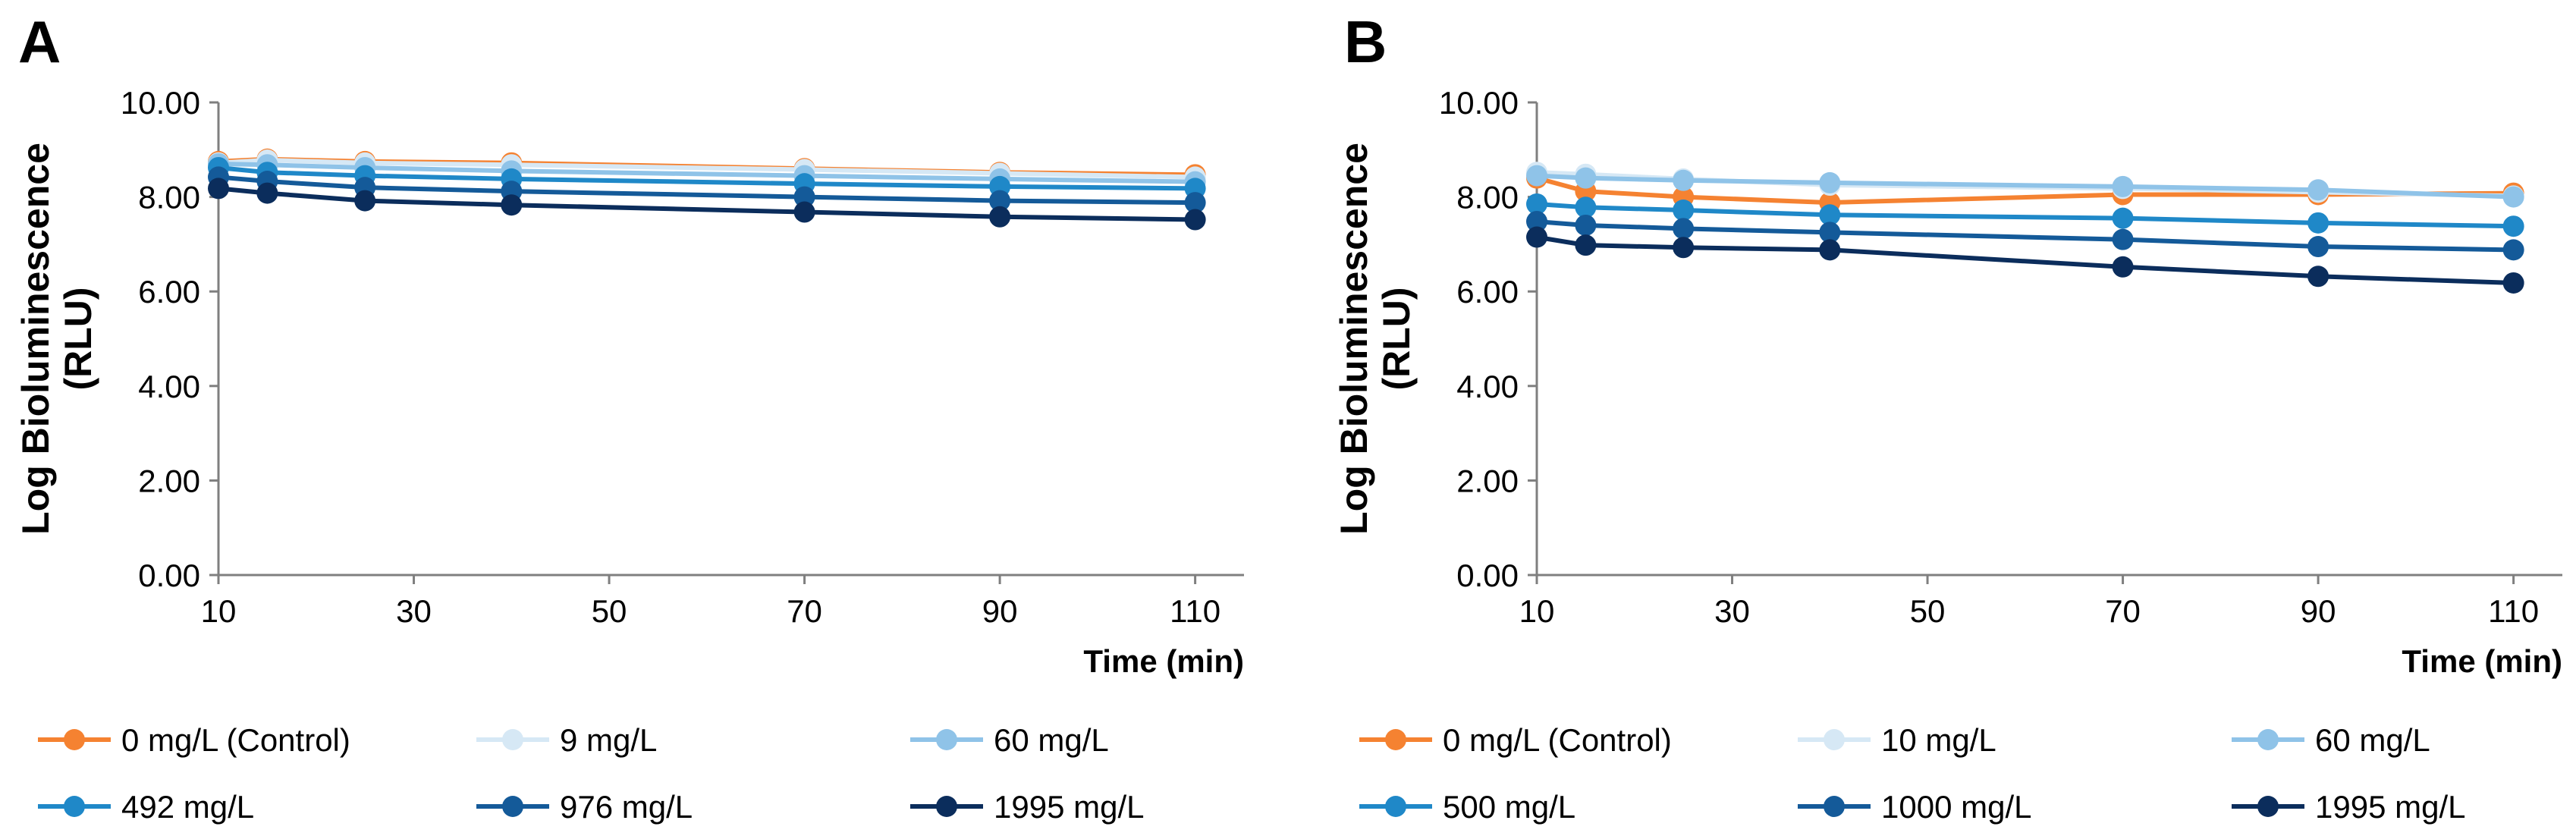 The width and height of the screenshot is (2576, 836). What do you see at coordinates (584, 807) in the screenshot?
I see `legend-item: 976 mg/L` at bounding box center [584, 807].